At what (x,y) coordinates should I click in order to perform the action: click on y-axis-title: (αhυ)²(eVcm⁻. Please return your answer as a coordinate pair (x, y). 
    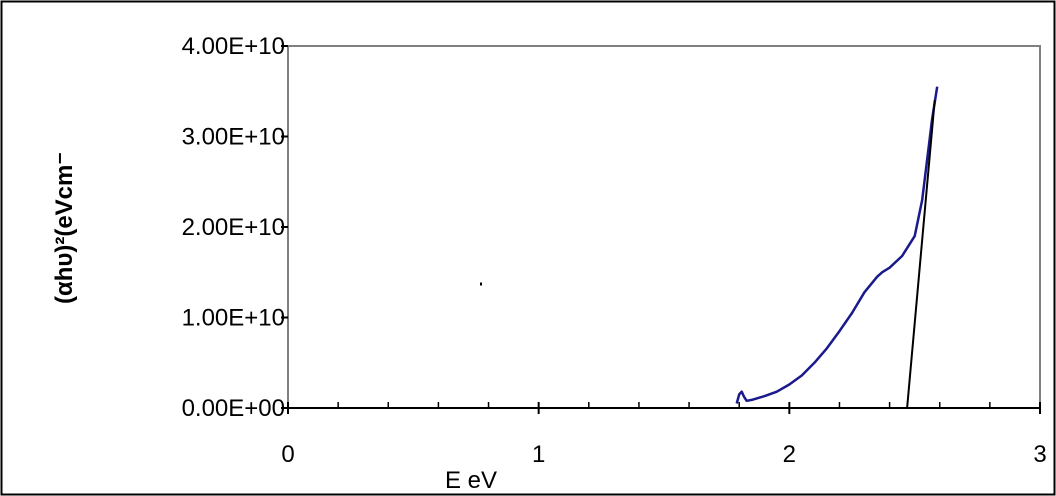
    Looking at the image, I should click on (64, 228).